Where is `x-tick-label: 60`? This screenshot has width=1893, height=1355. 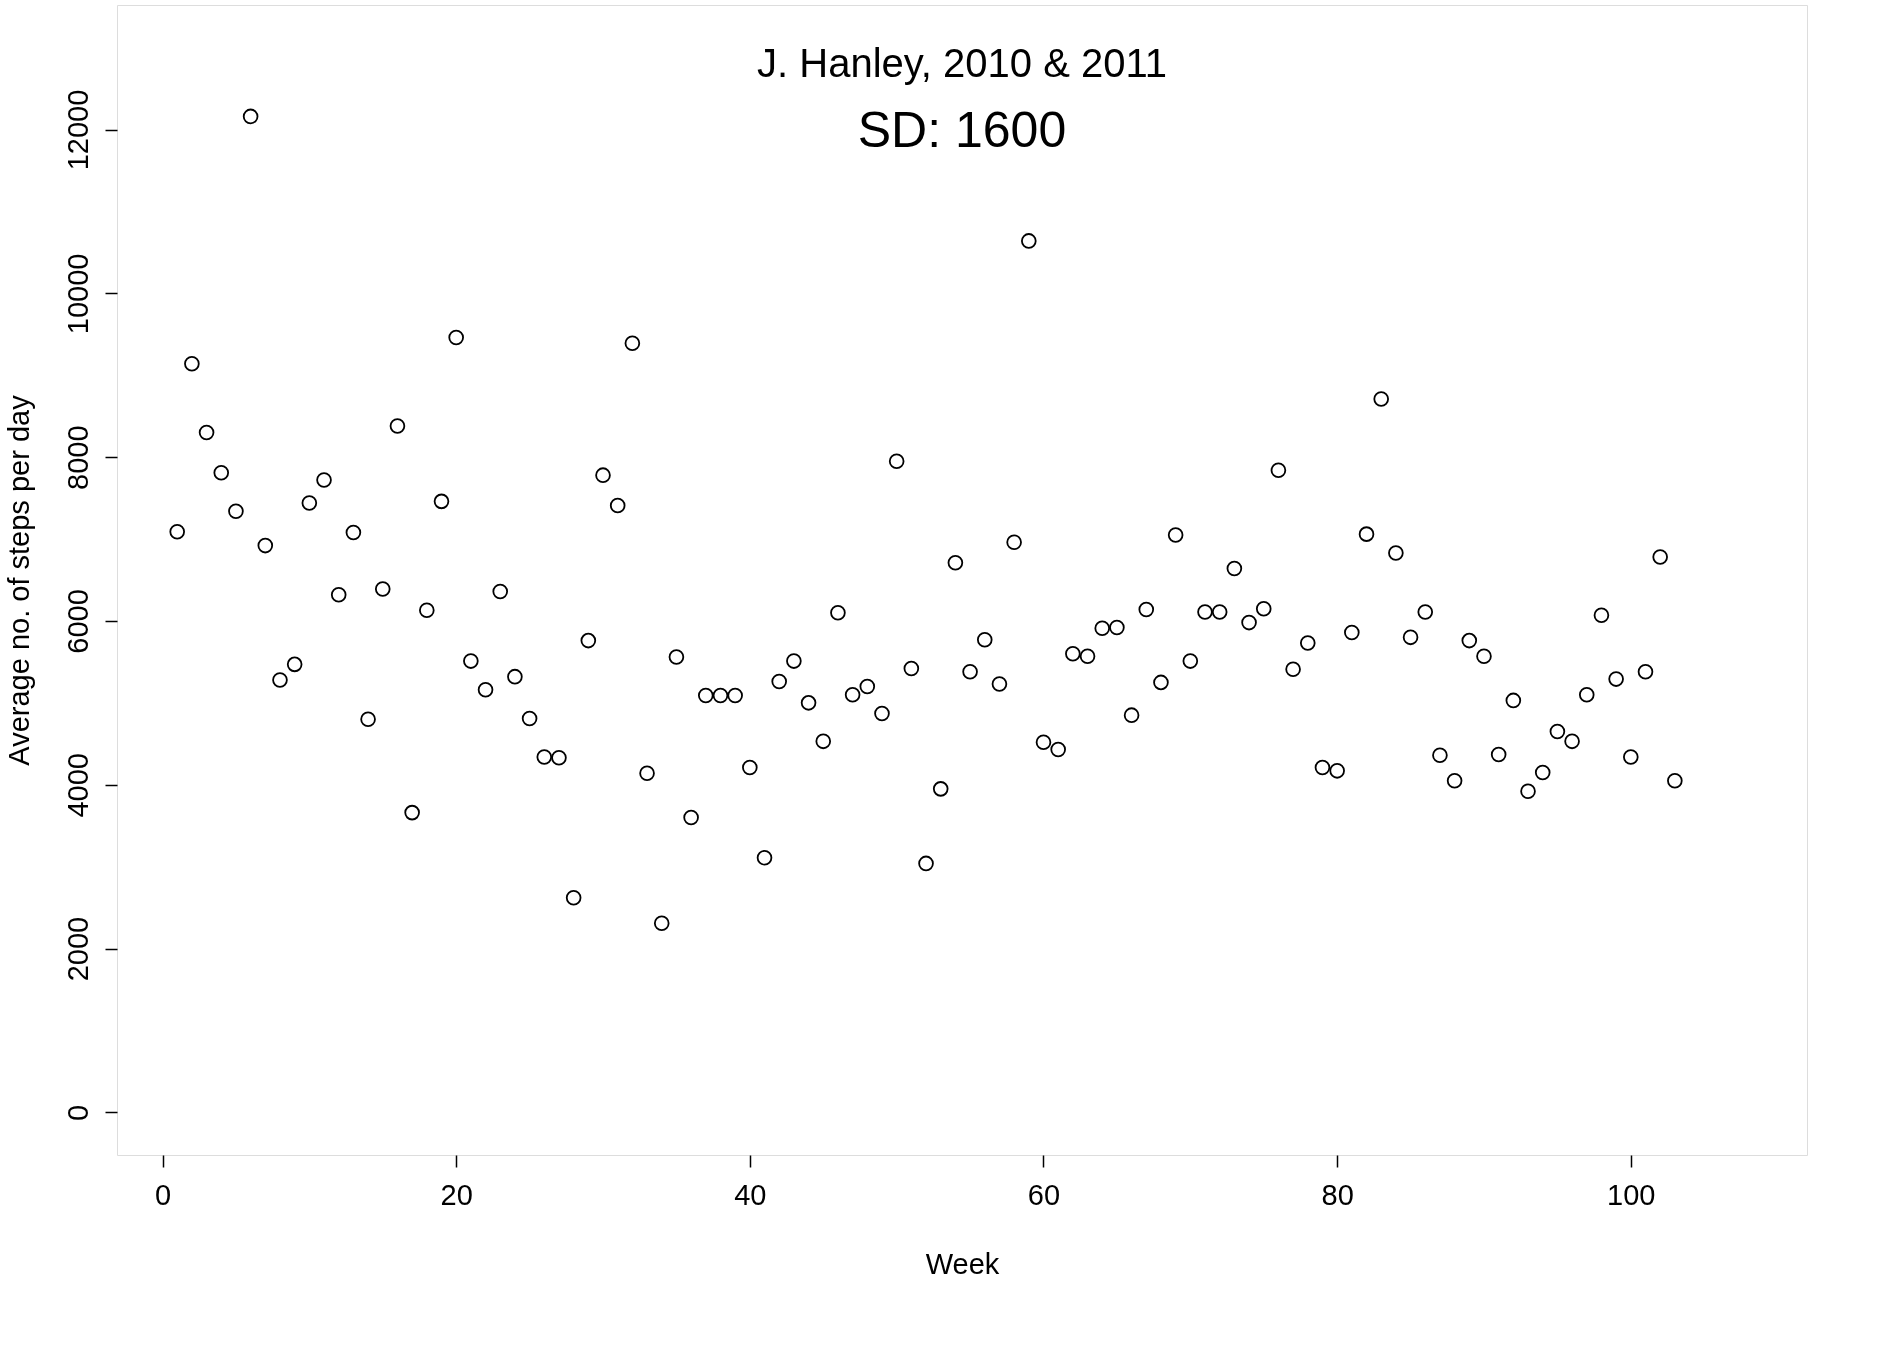
x-tick-label: 60 is located at coordinates (1044, 1194).